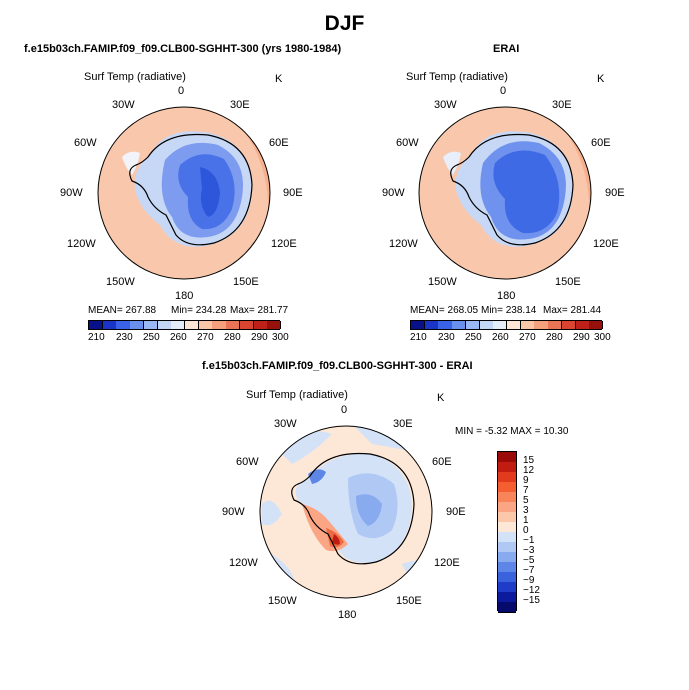  What do you see at coordinates (447, 563) in the screenshot?
I see `panel3-lon-120e: 120E` at bounding box center [447, 563].